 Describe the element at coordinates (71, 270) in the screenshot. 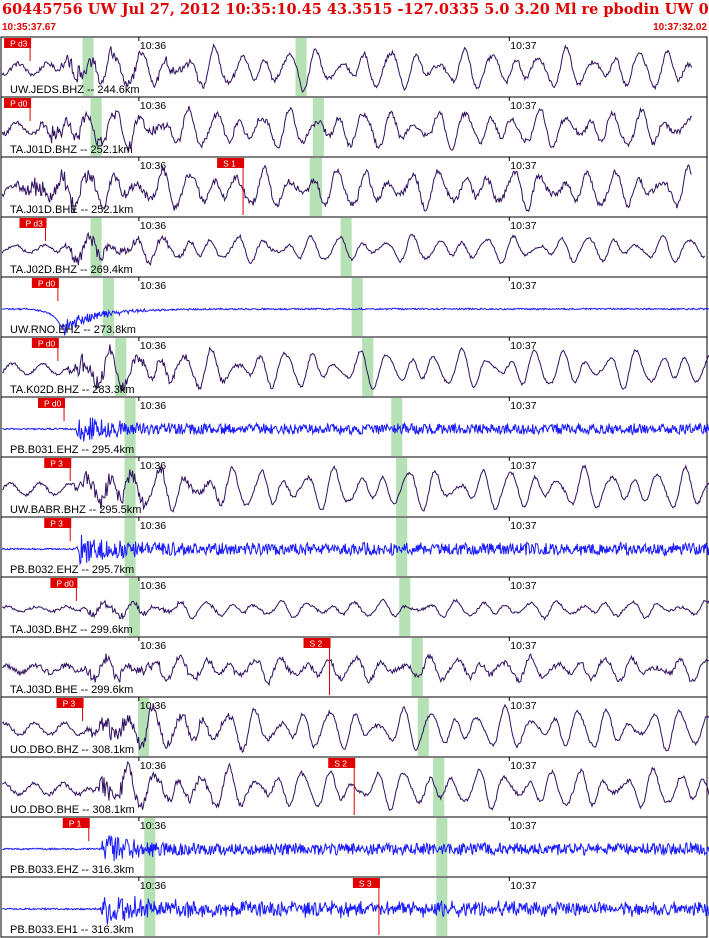

I see `station-label: TA.J02D.BHZ -- 269.4km` at that location.